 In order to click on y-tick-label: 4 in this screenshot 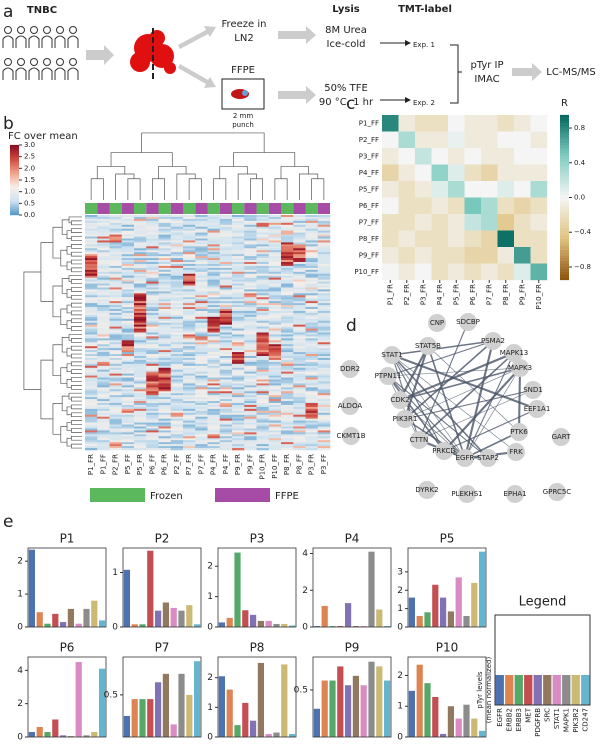, I will do `click(20, 671)`.